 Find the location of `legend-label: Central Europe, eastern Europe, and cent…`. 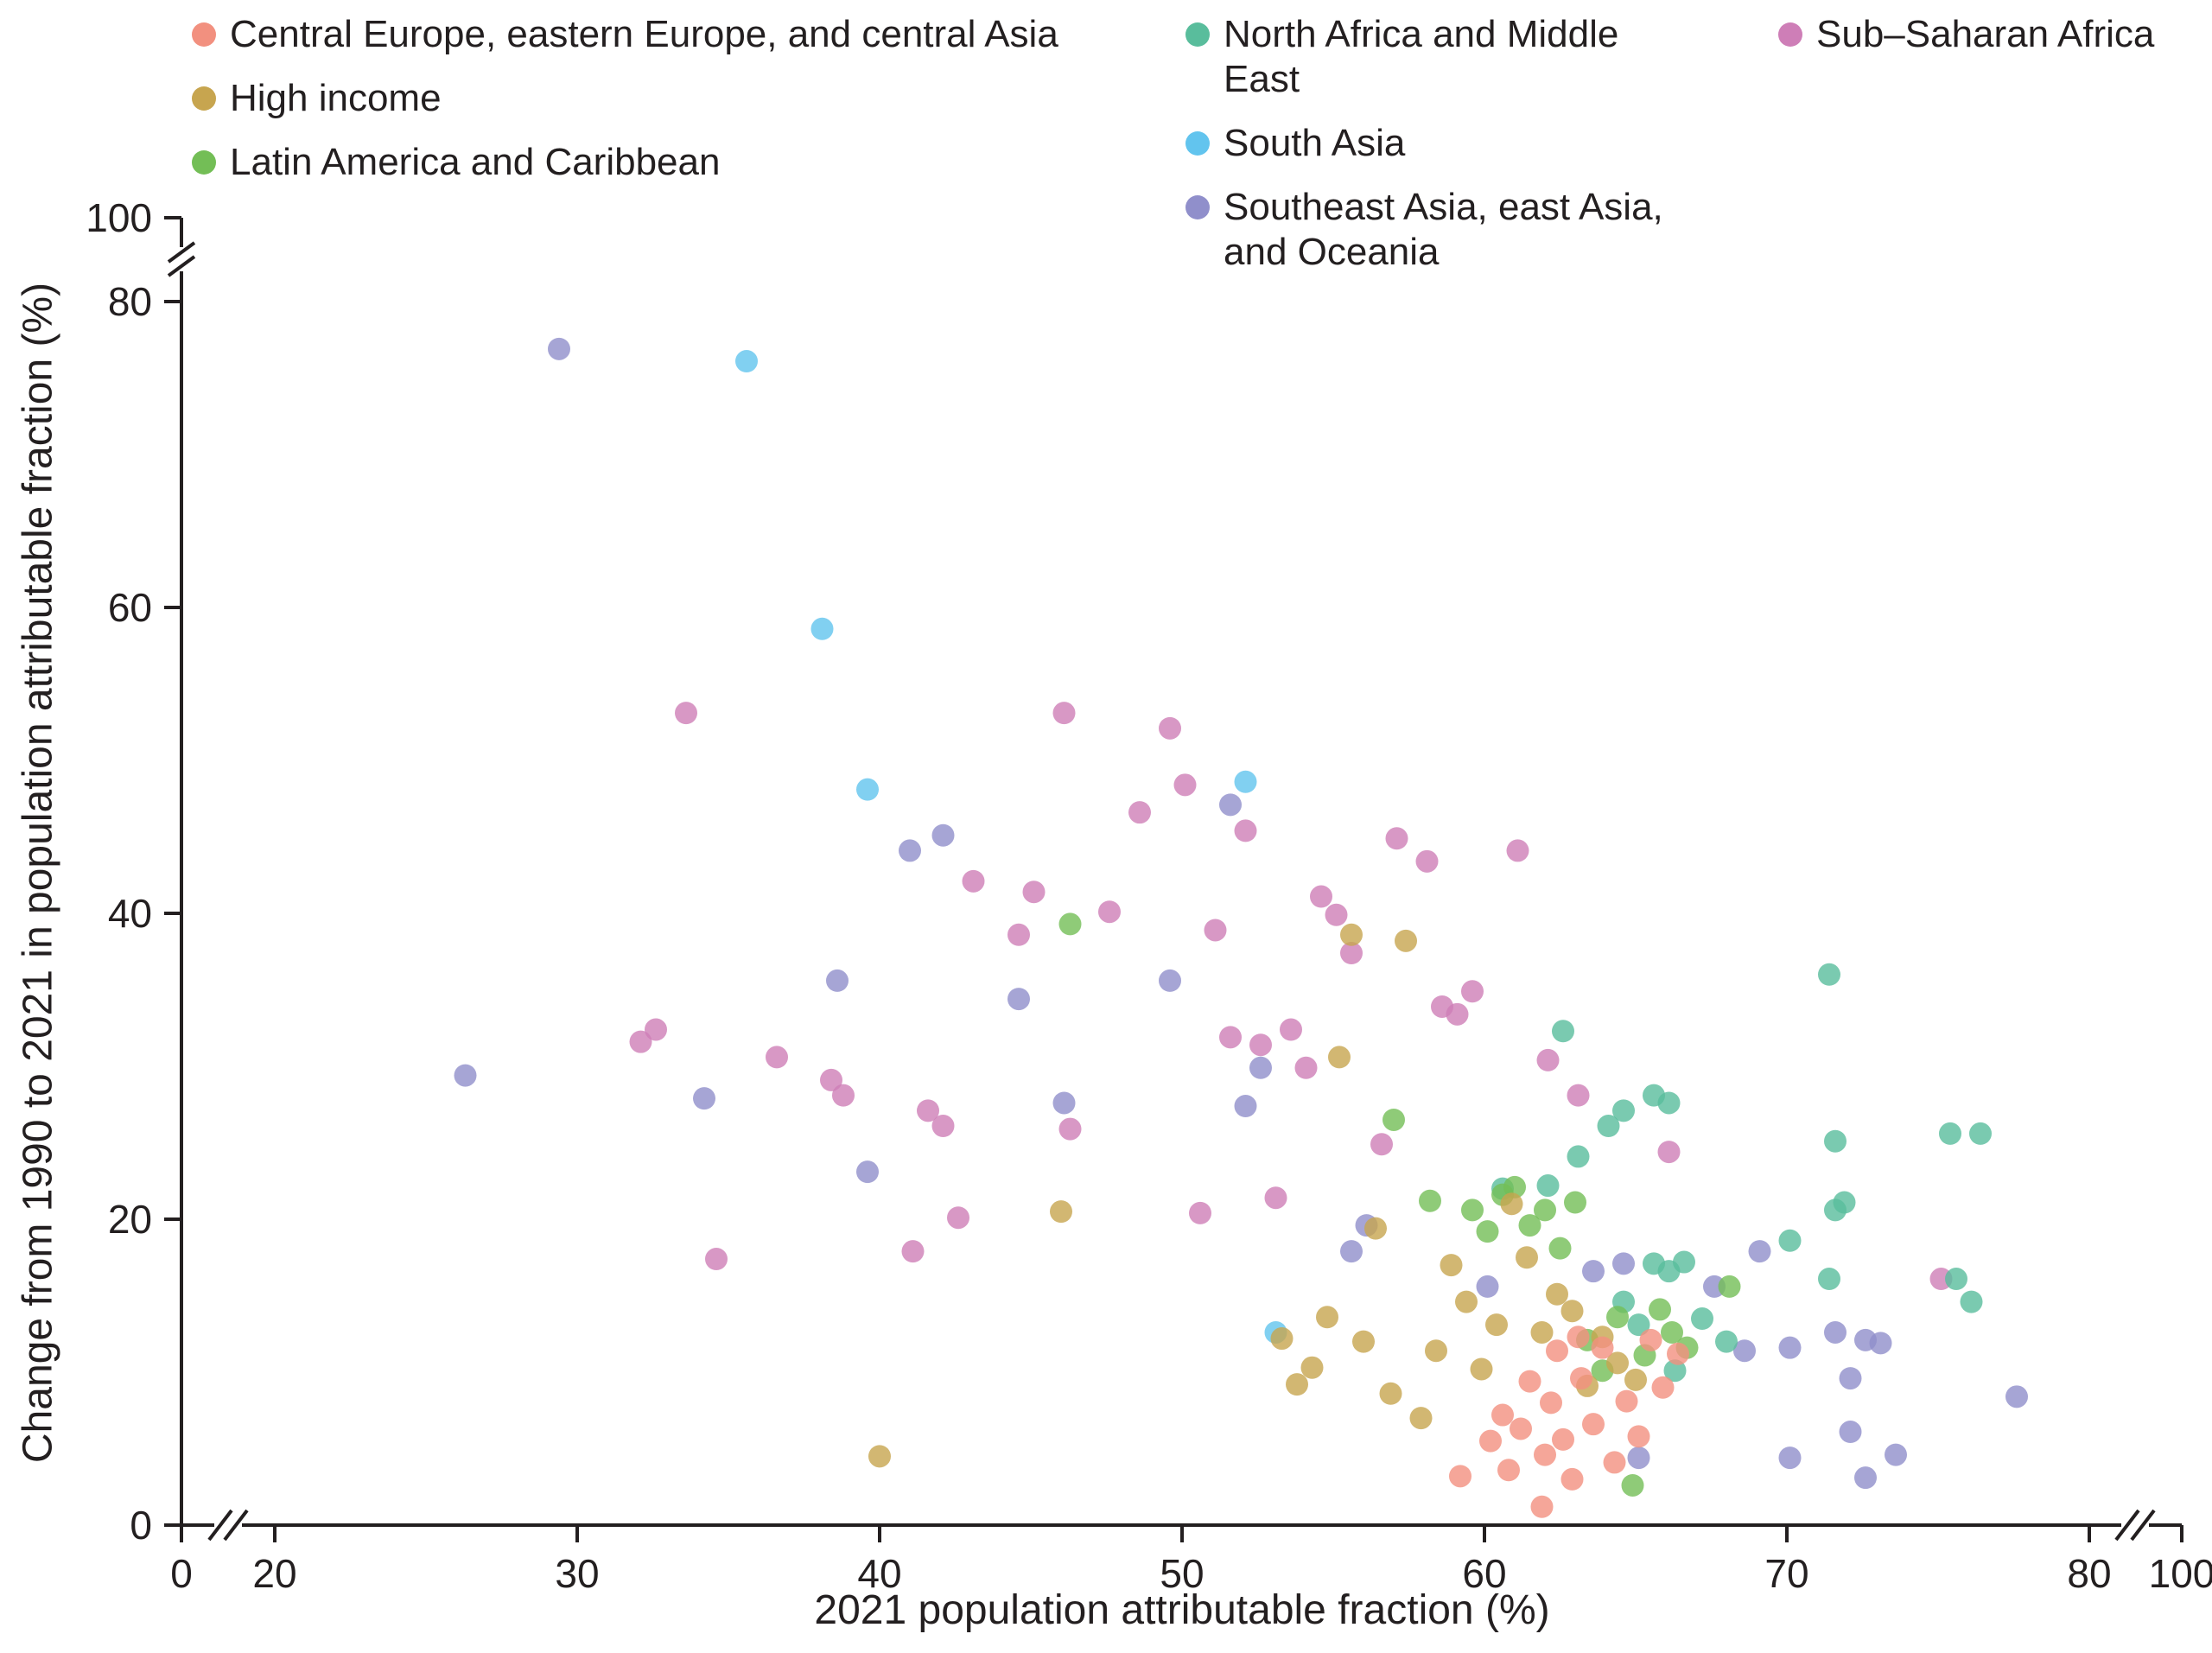

legend-label: Central Europe, eastern Europe, and cent… is located at coordinates (644, 34).